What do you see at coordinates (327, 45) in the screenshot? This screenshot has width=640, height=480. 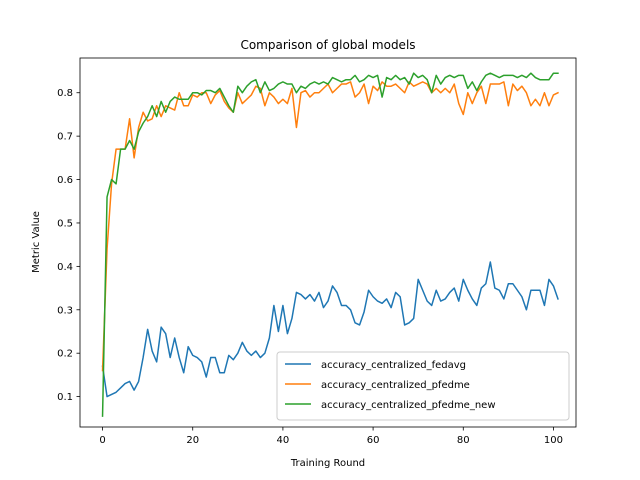 I see `chart-title: Comparison of global models` at bounding box center [327, 45].